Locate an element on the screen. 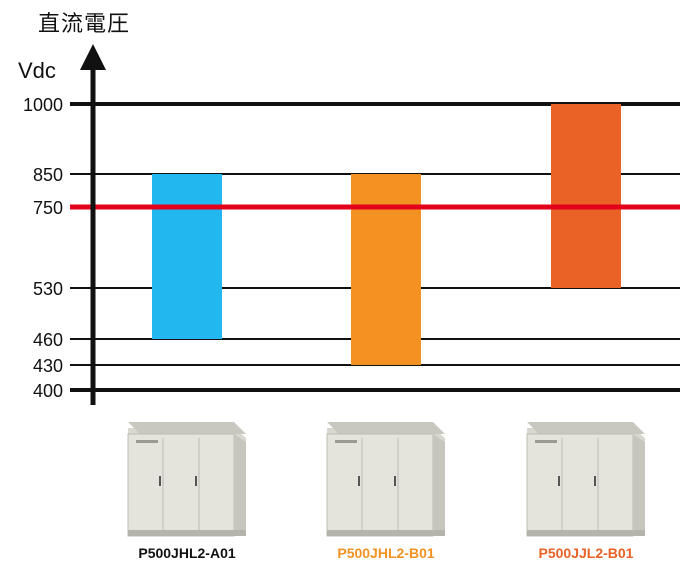 This screenshot has height=567, width=680. bar-P500JHL2-B01 is located at coordinates (386, 269).